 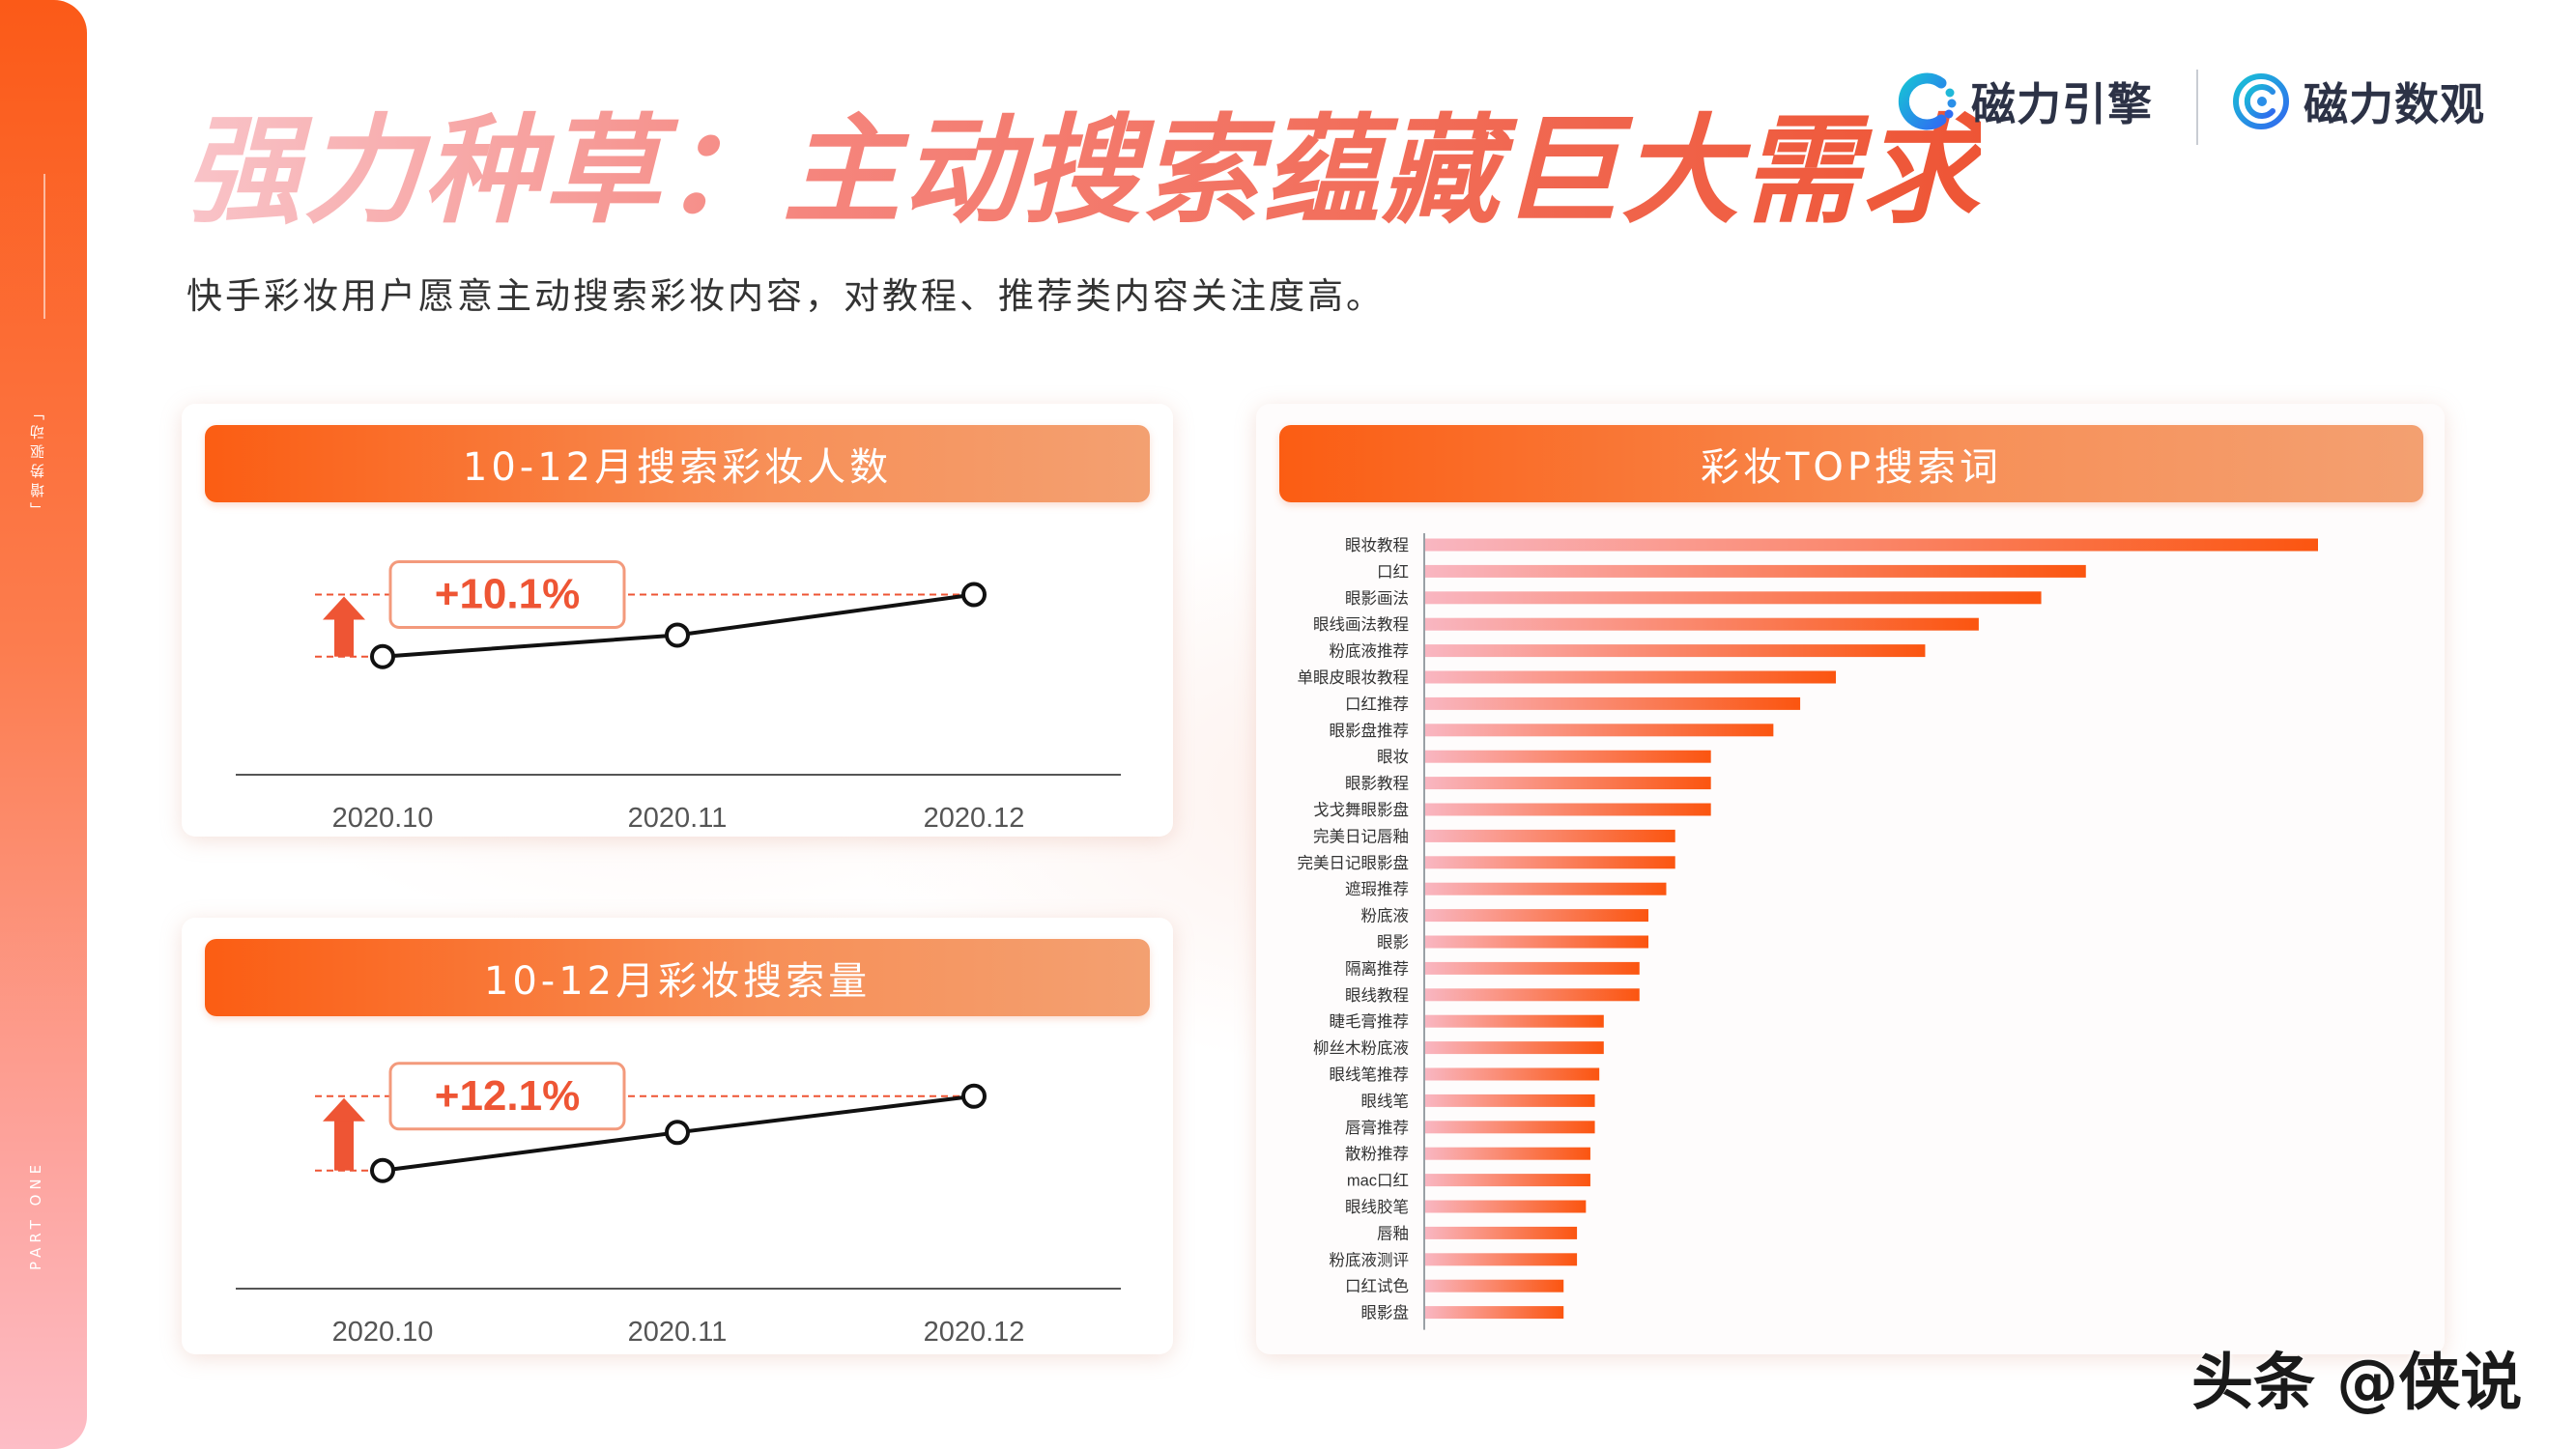 What do you see at coordinates (1377, 1207) in the screenshot?
I see `category-label: 眼线胶笔` at bounding box center [1377, 1207].